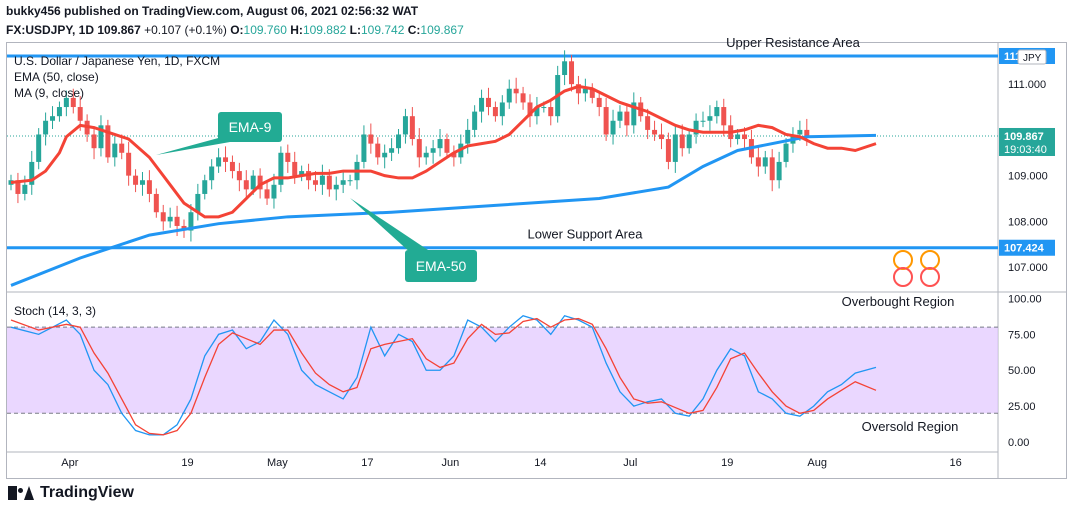 This screenshot has width=1073, height=511. I want to click on symbol: FX:USDJPY, 1D, so click(50, 30).